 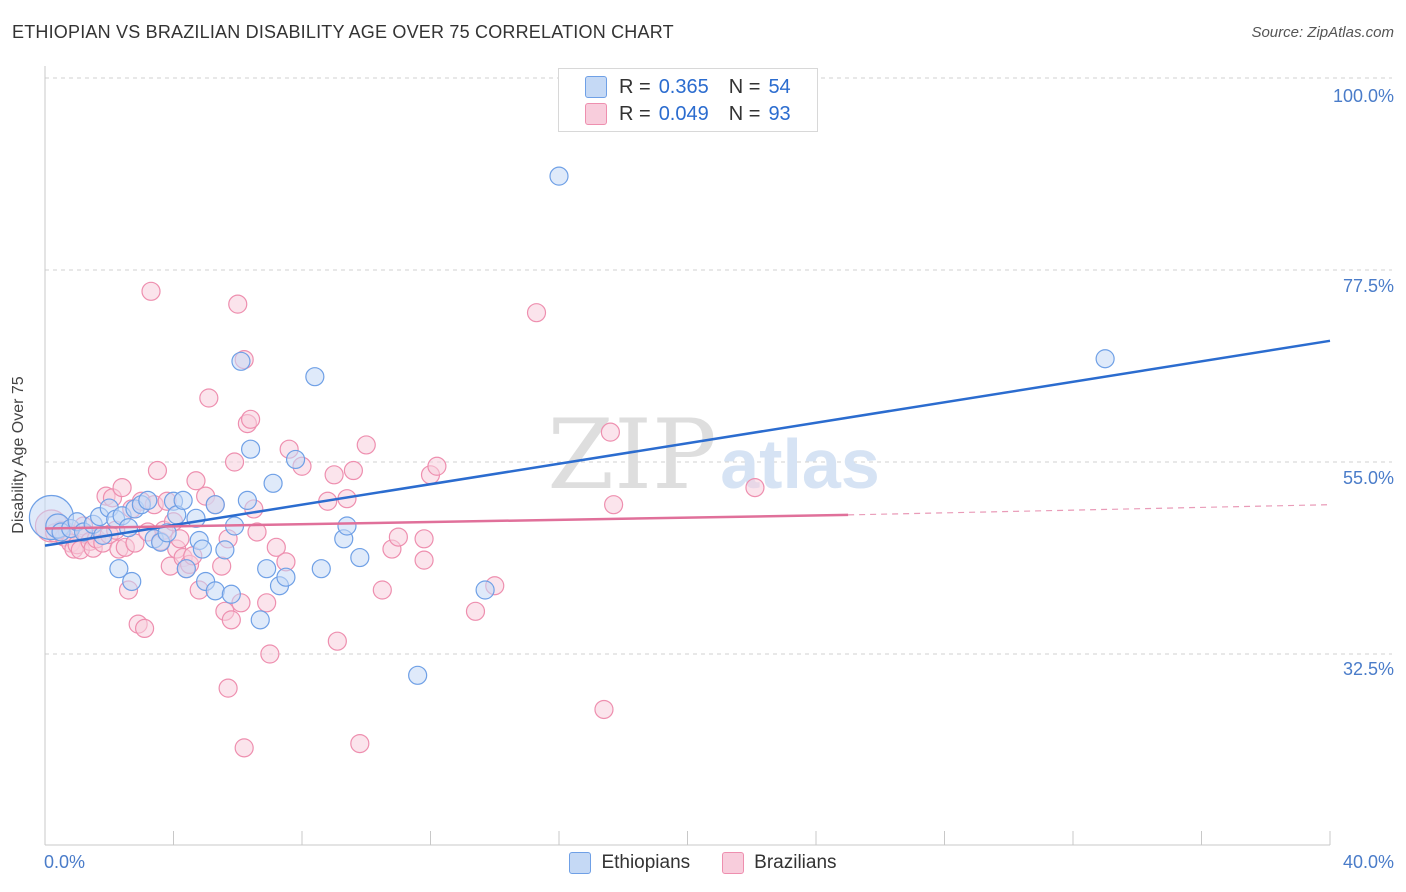 I want to click on y-tick-label-100: 100.0%, so click(x=1363, y=96).